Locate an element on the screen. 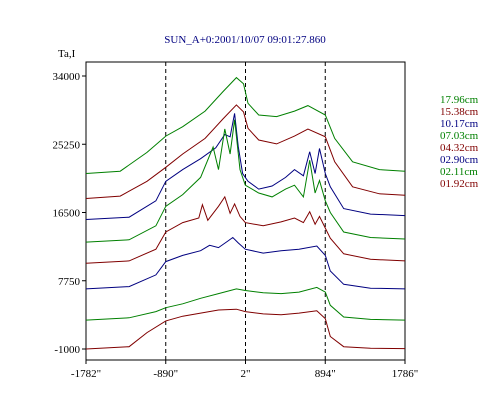 The height and width of the screenshot is (400, 501). legend-entry: 02.11cm is located at coordinates (459, 172).